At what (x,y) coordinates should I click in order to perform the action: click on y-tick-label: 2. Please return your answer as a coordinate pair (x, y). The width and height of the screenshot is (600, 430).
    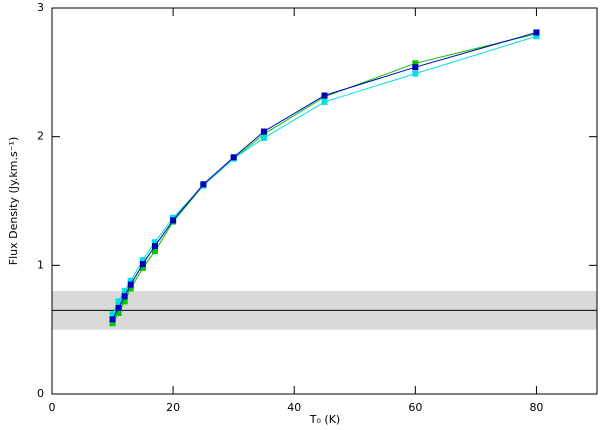
    Looking at the image, I should click on (40, 136).